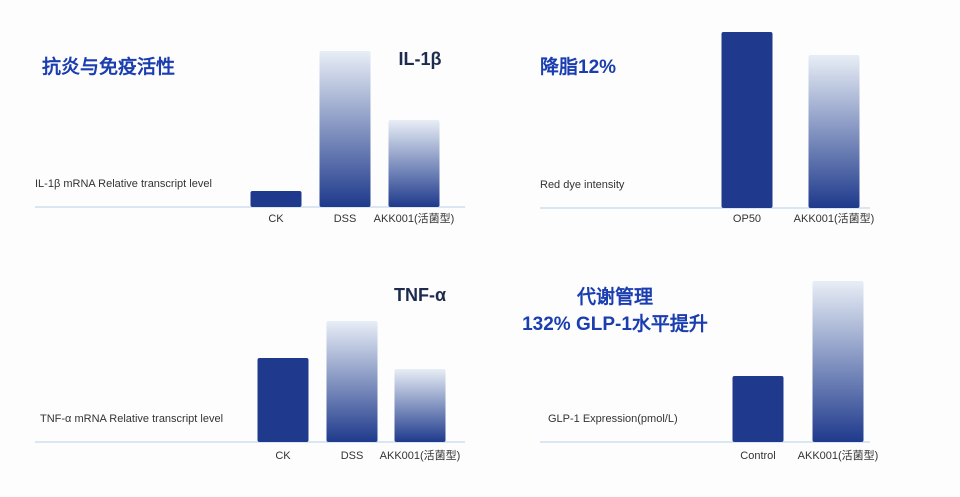  Describe the element at coordinates (420, 295) in the screenshot. I see `chart-title: TNF-α` at that location.